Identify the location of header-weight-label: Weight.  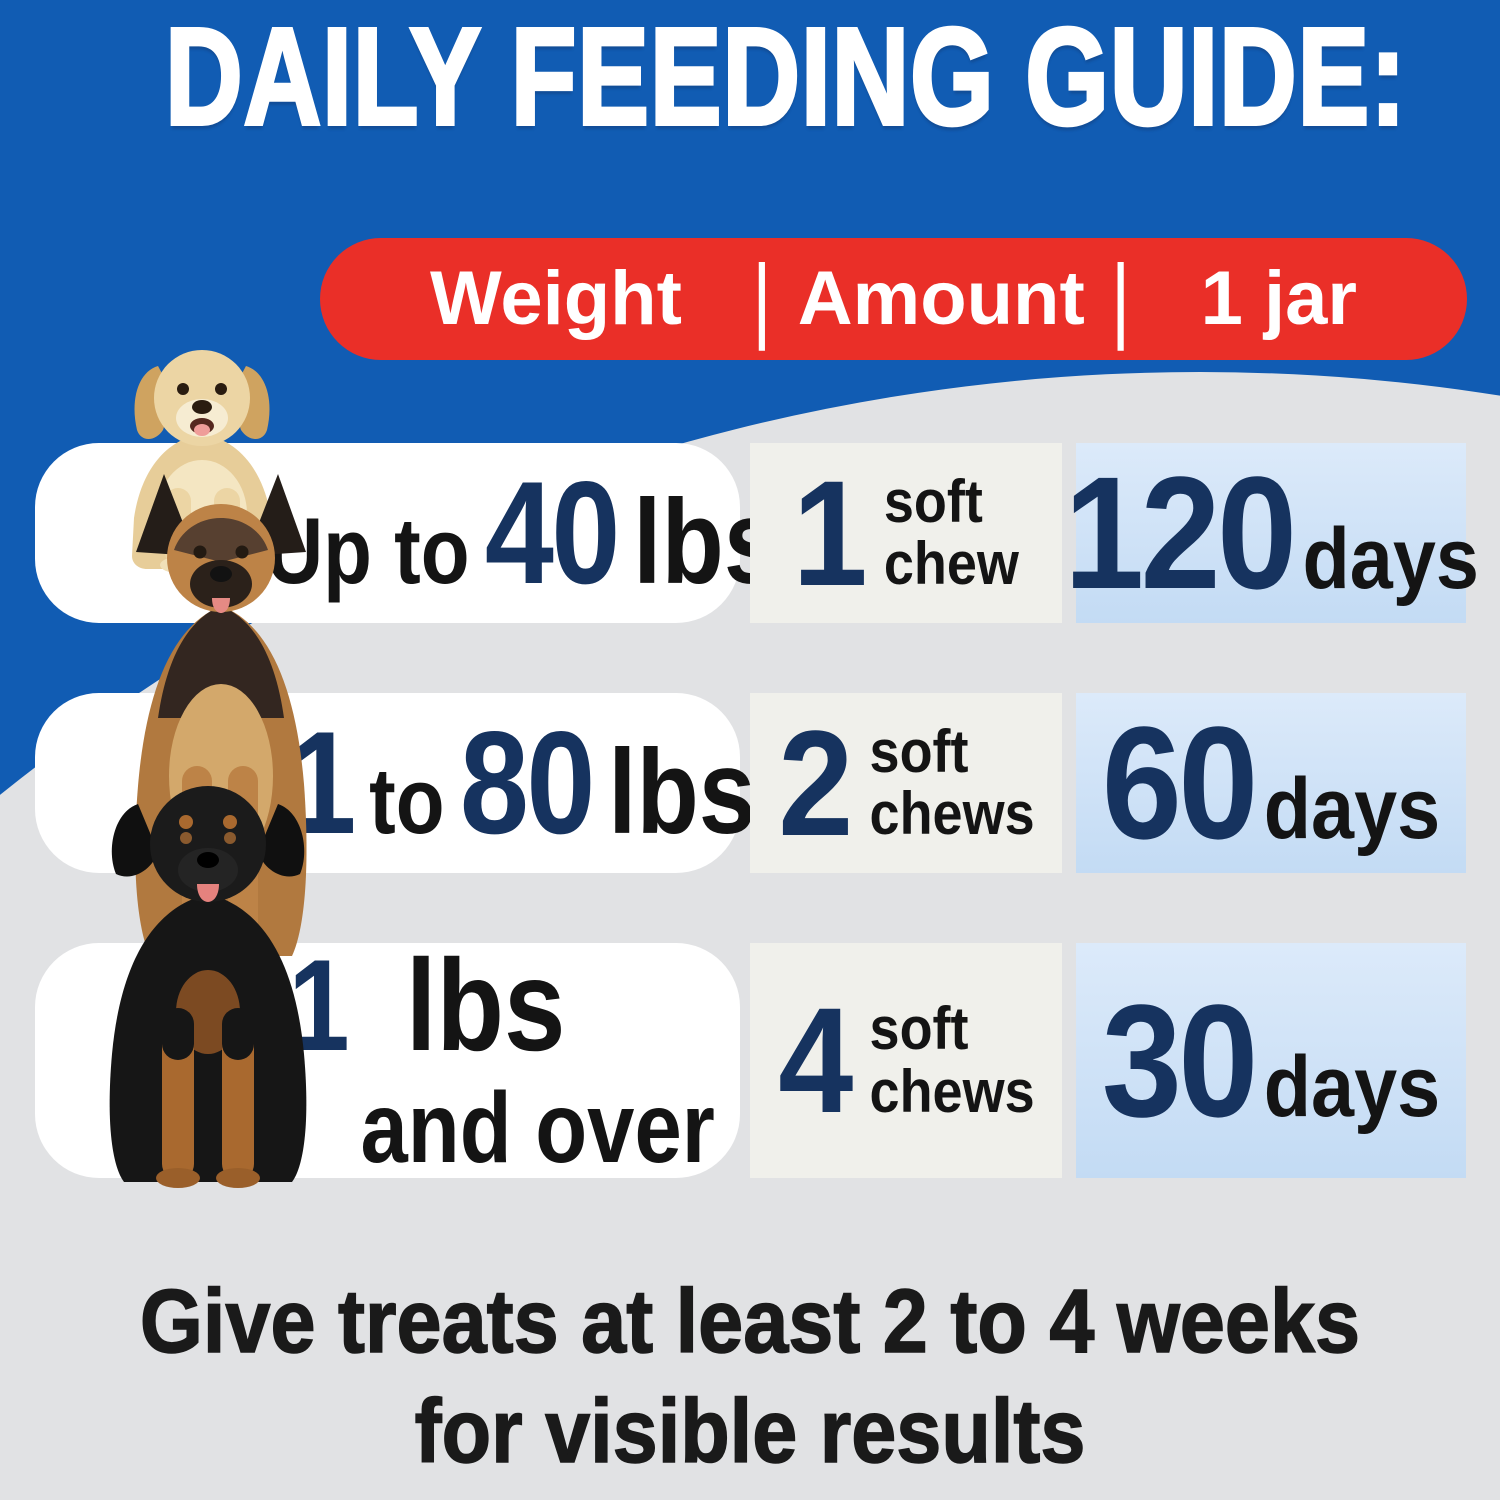
(556, 298).